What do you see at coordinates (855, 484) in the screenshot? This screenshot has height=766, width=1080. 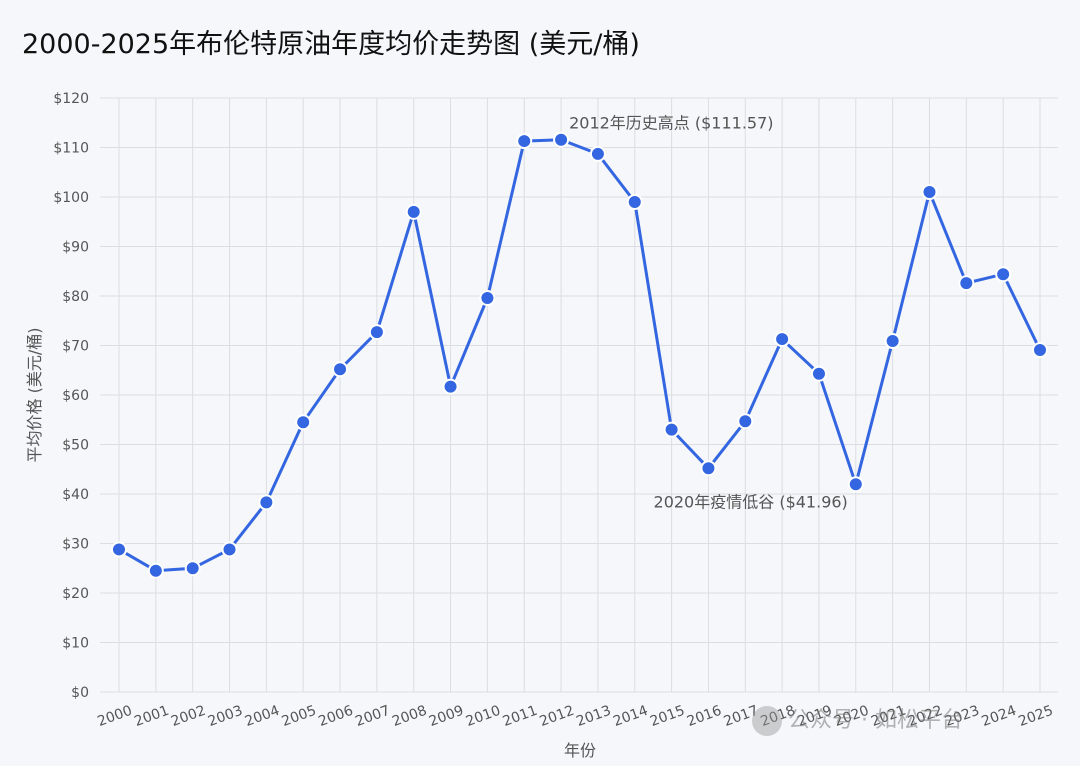 I see `data-point-2020` at bounding box center [855, 484].